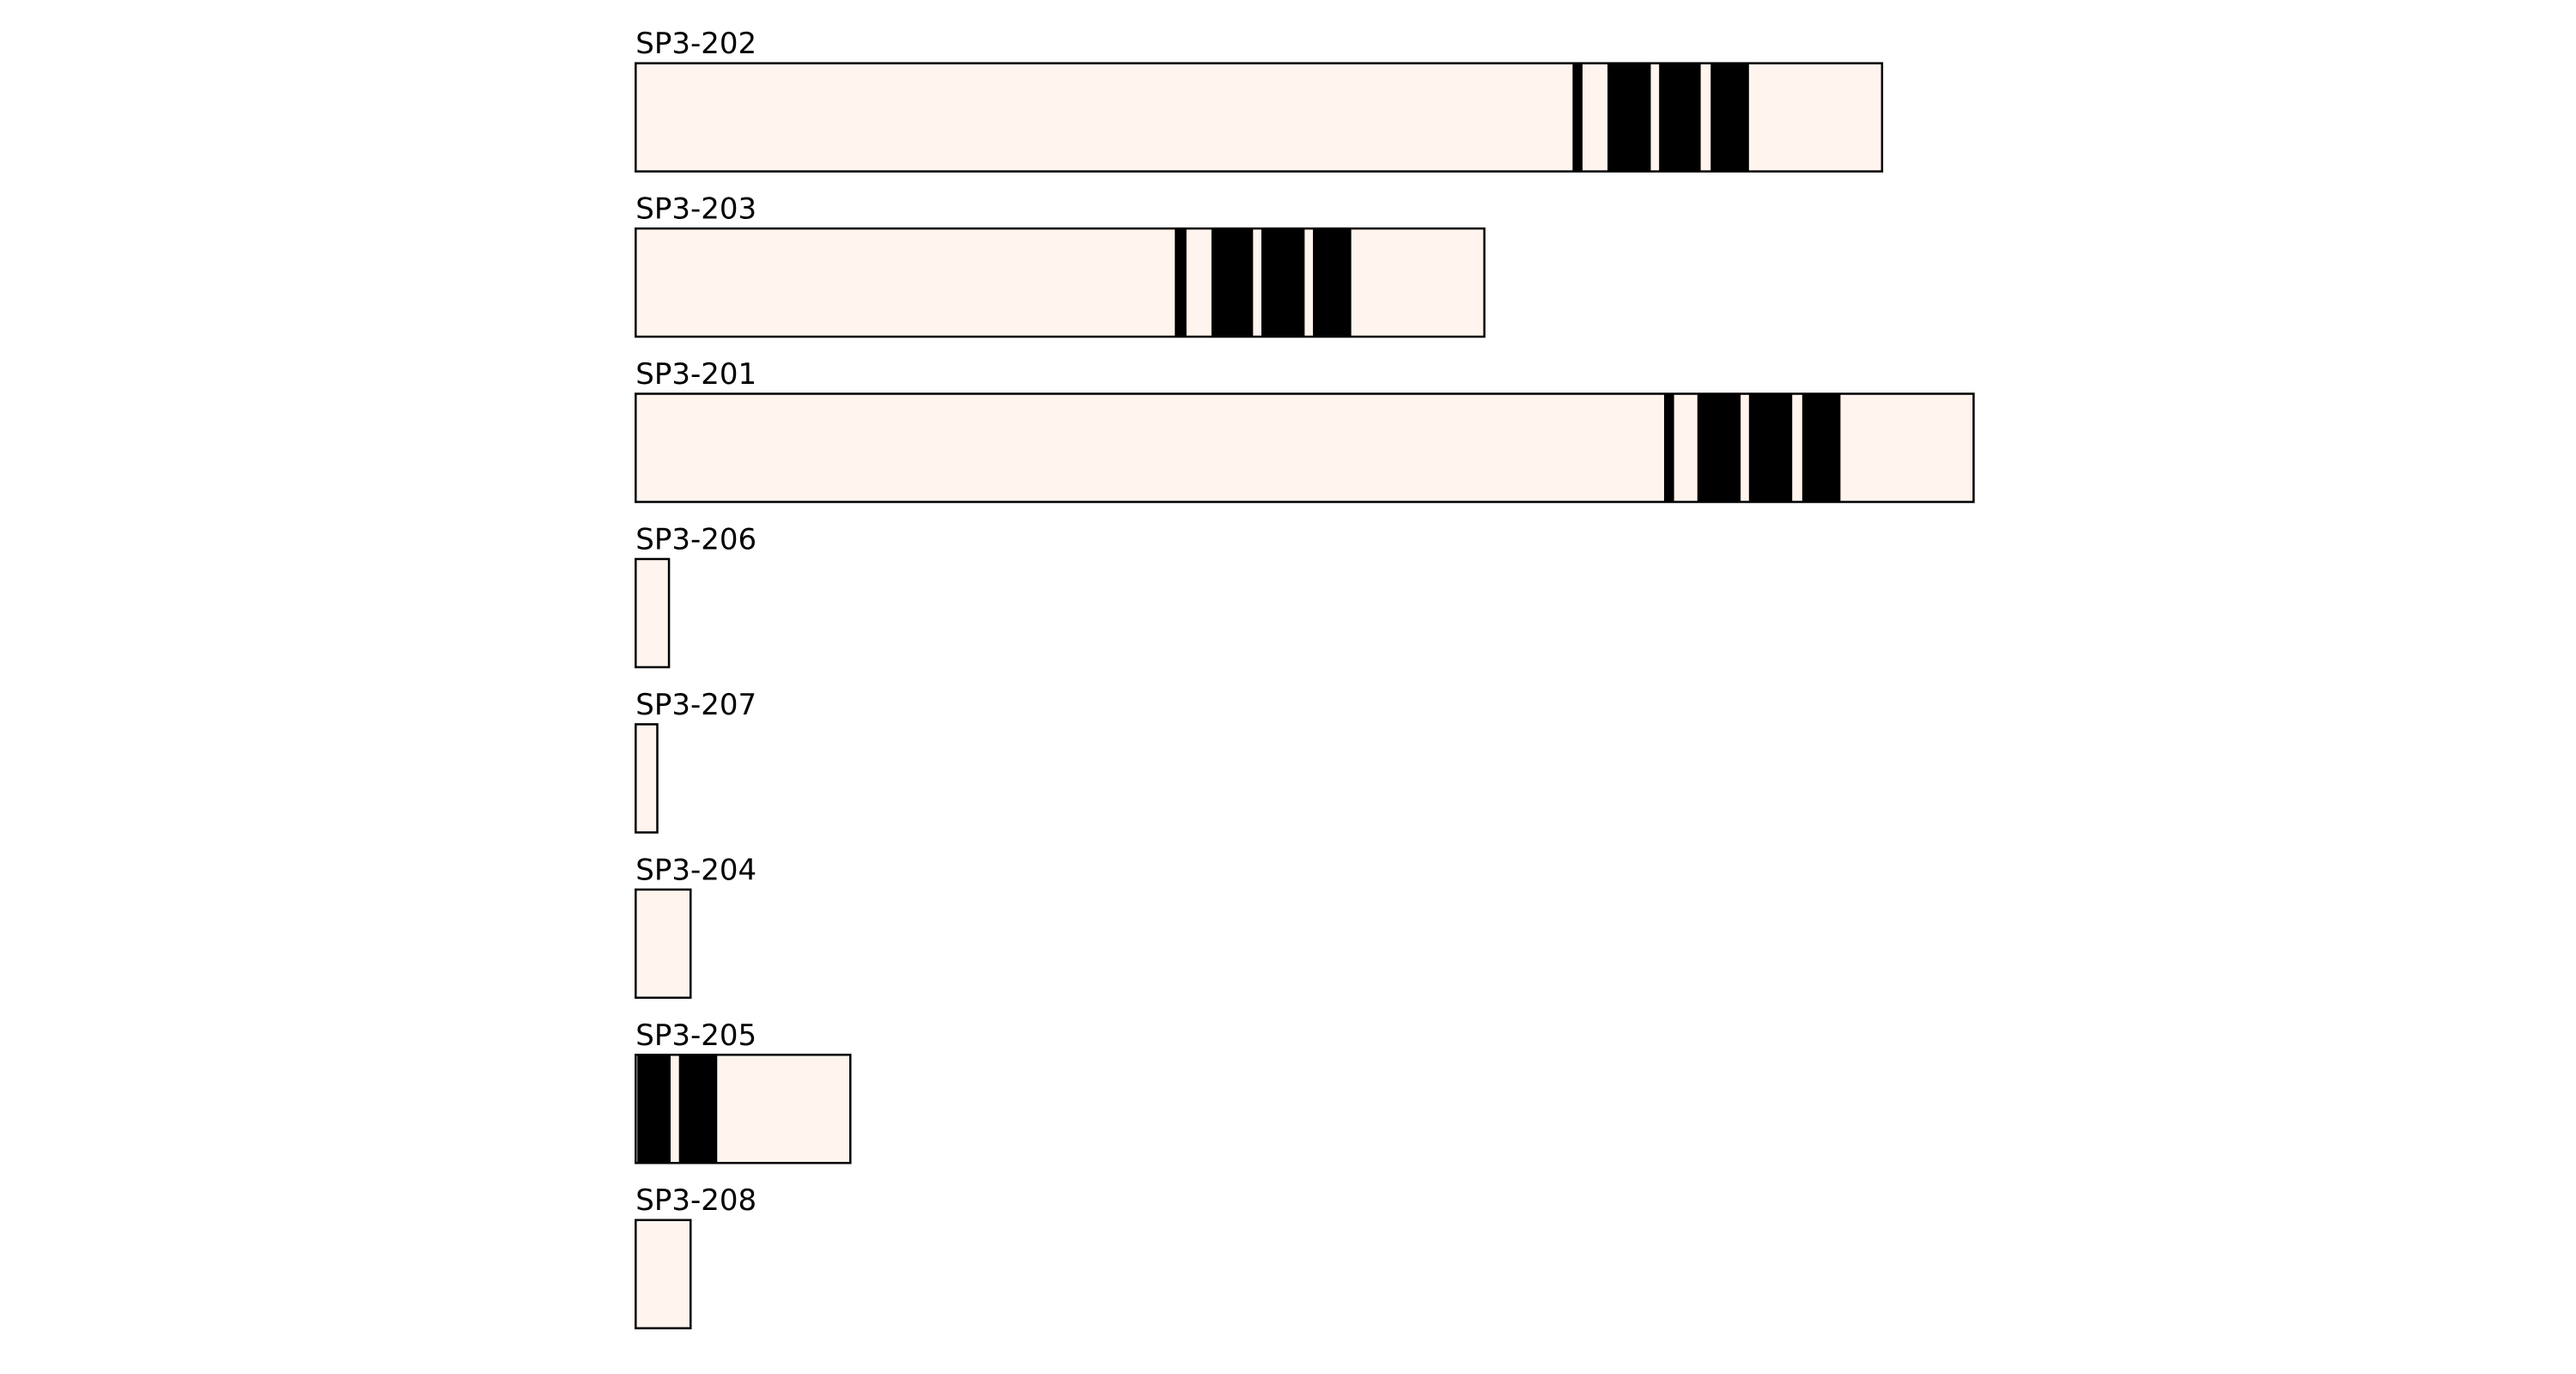 The height and width of the screenshot is (1374, 2576). What do you see at coordinates (695, 705) in the screenshot?
I see `track-label: SP3-207` at bounding box center [695, 705].